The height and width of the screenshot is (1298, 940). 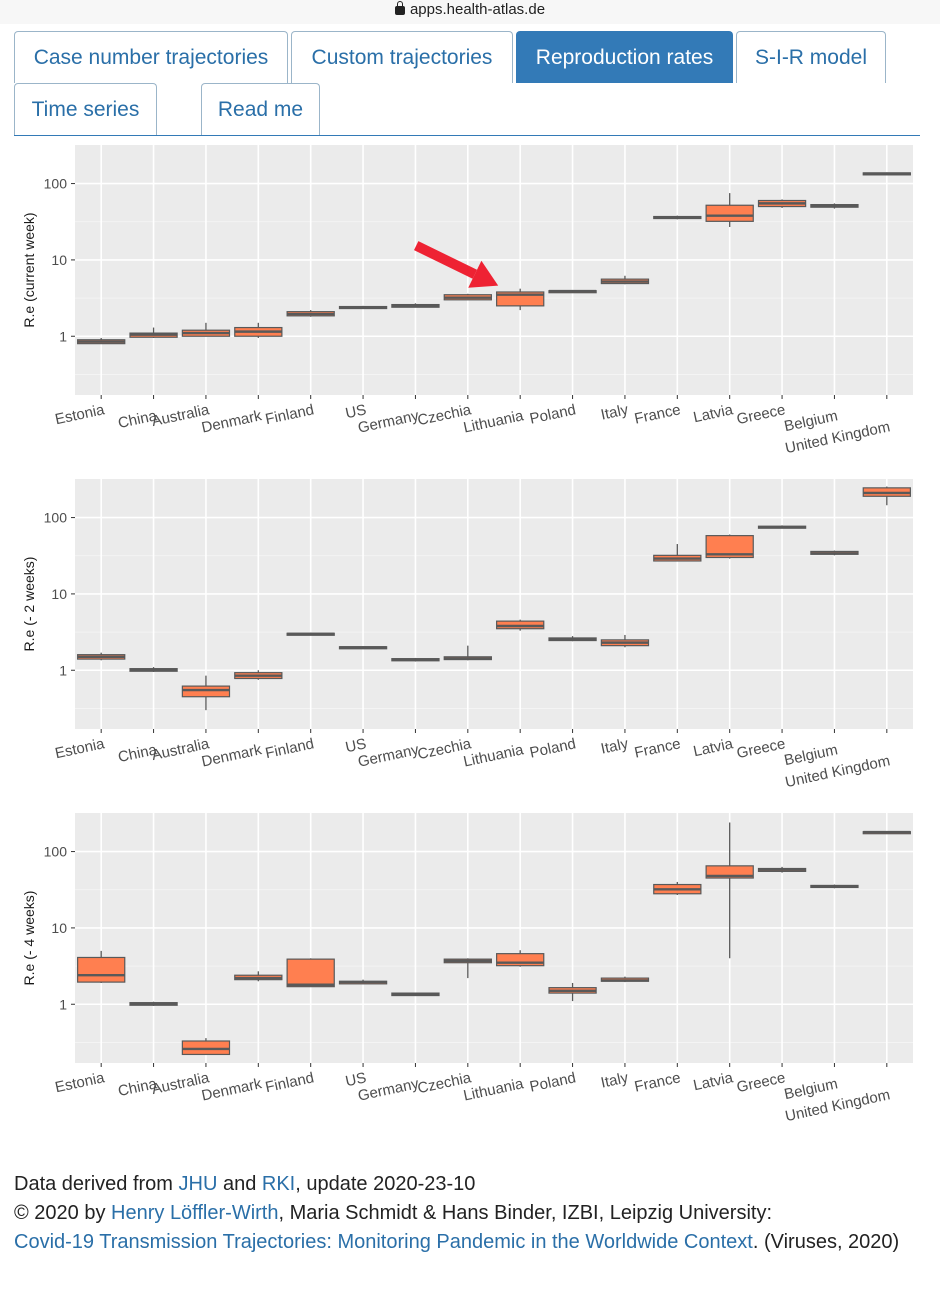 What do you see at coordinates (151, 57) in the screenshot?
I see `tab-case-number-trajectories: Case number trajectories` at bounding box center [151, 57].